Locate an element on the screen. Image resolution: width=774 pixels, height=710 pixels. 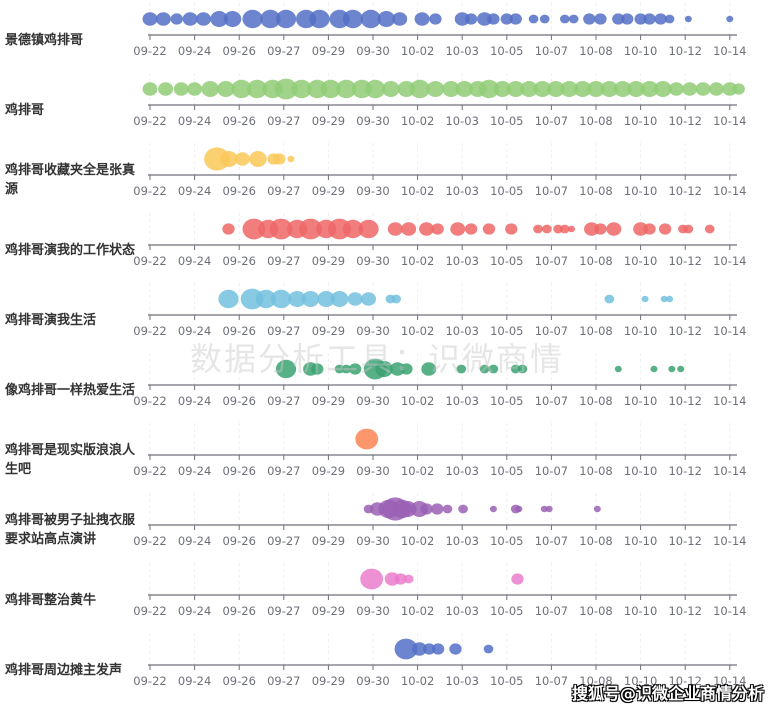
row-label: 鸡排哥整治黄牛 is located at coordinates (51, 600).